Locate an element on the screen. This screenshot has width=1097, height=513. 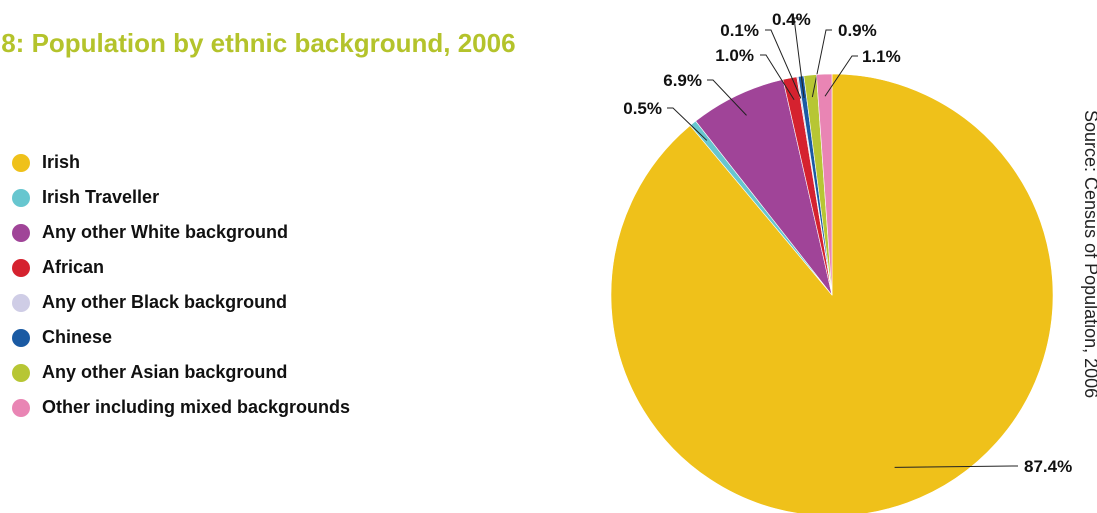
slice-label: 0.9% is located at coordinates (857, 30).